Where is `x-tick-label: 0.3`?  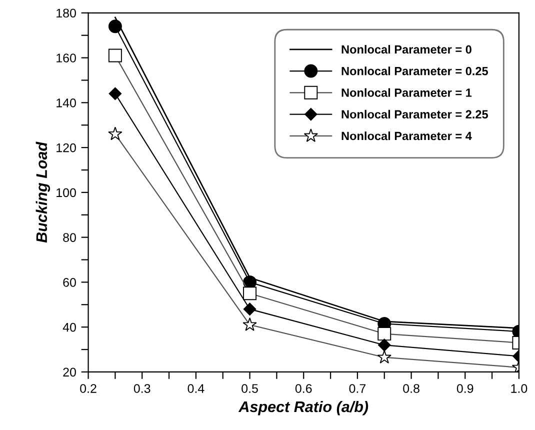
x-tick-label: 0.3 is located at coordinates (142, 388).